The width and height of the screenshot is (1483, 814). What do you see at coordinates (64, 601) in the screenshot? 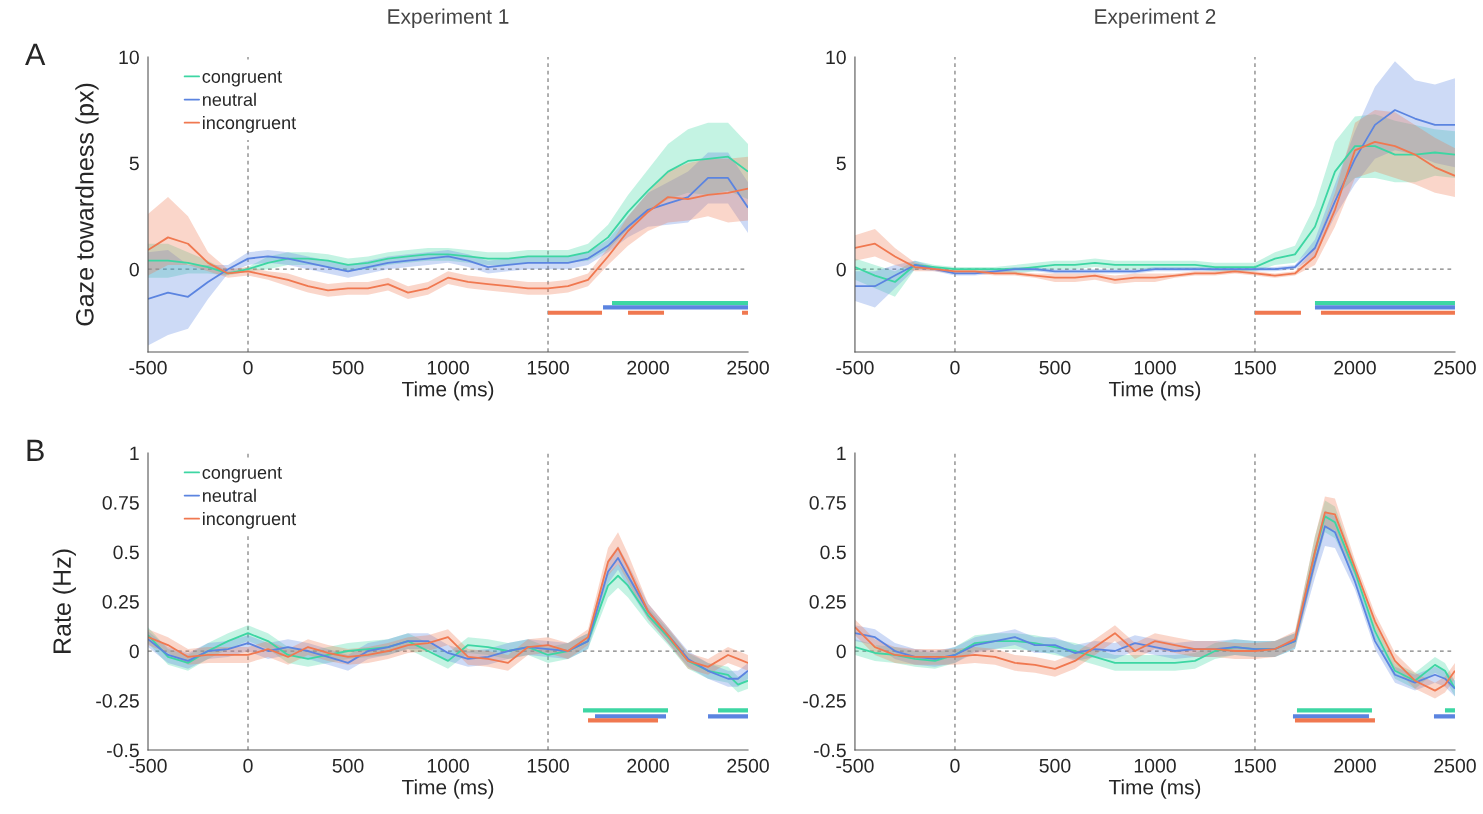
I see `y-axis-title: Rate (Hz)` at bounding box center [64, 601].